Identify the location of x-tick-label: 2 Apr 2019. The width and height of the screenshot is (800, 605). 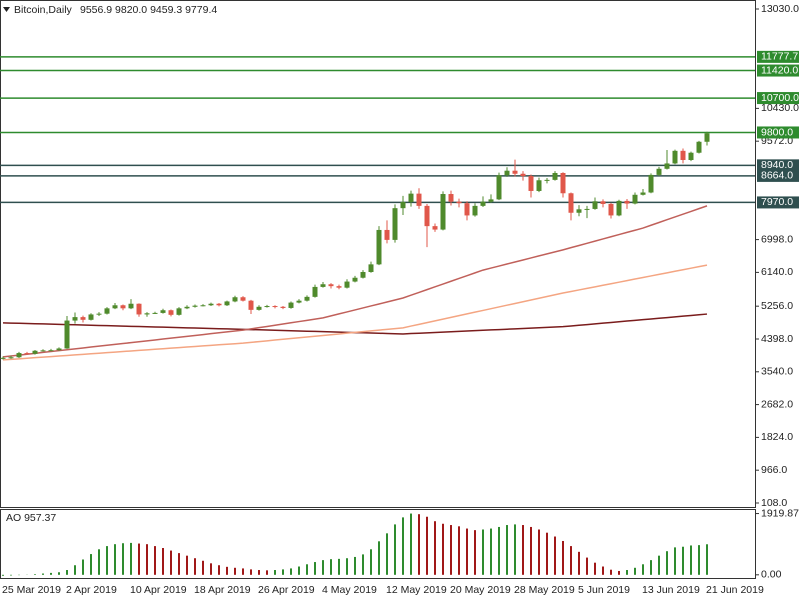
(91, 590).